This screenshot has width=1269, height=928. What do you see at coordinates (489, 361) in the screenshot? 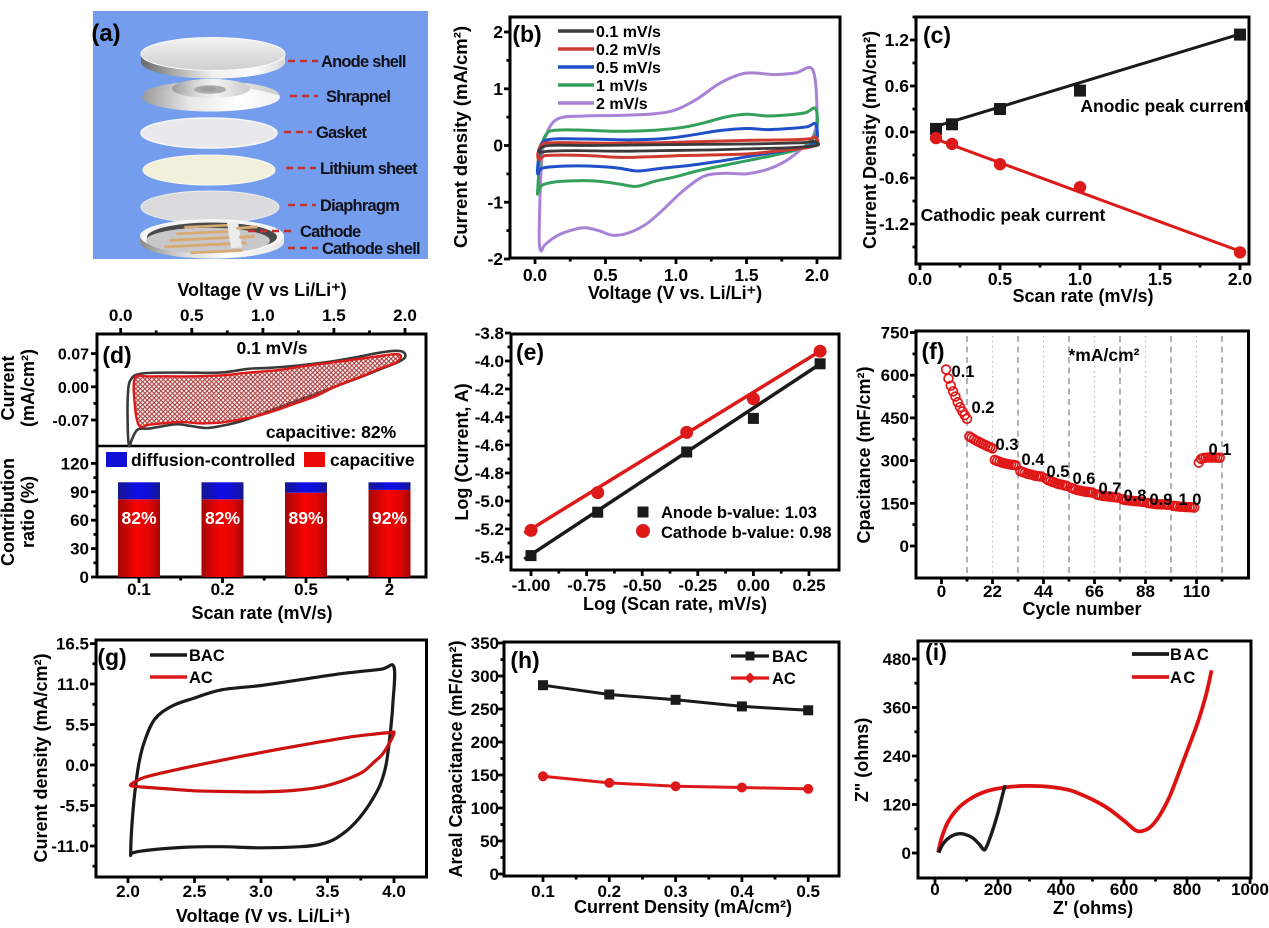
I see `svg-text: -4.0` at bounding box center [489, 361].